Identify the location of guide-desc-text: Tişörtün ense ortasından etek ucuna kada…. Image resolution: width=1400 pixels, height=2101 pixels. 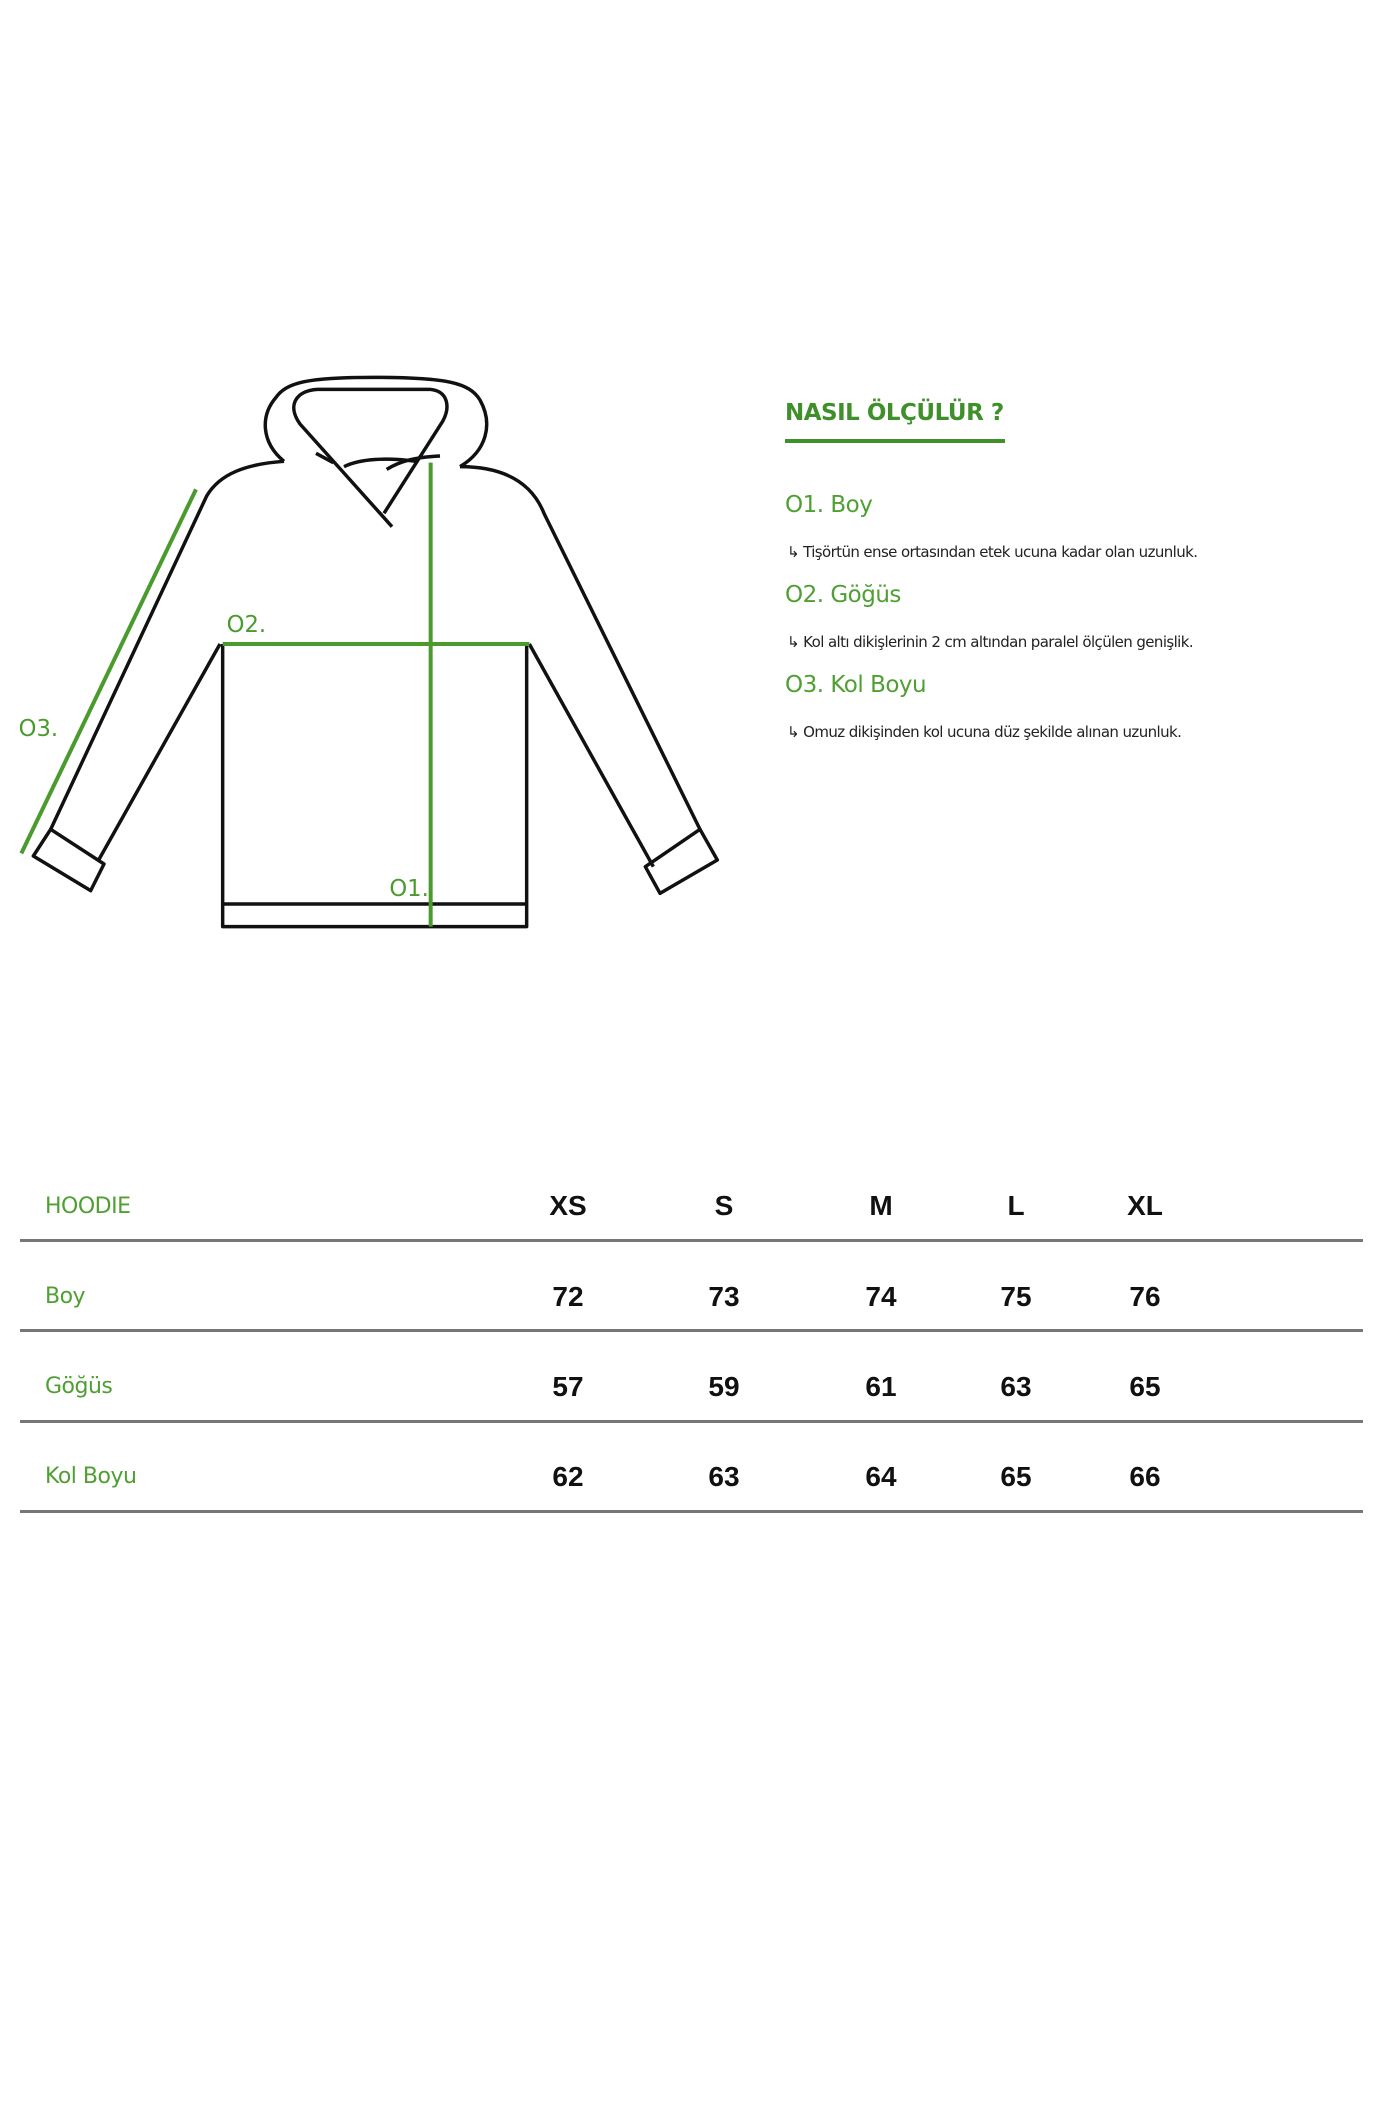
(1000, 552).